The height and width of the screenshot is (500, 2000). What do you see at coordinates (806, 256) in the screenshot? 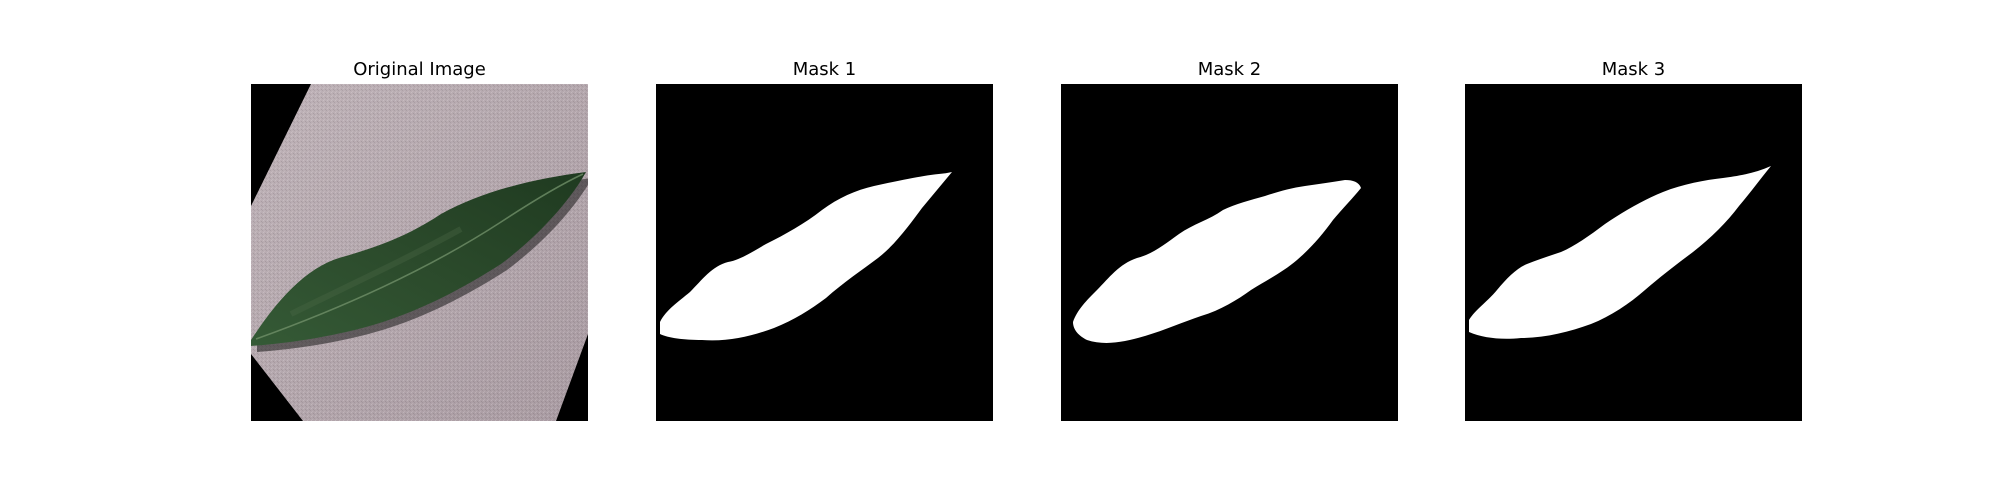
I see `mask-1-shape` at bounding box center [806, 256].